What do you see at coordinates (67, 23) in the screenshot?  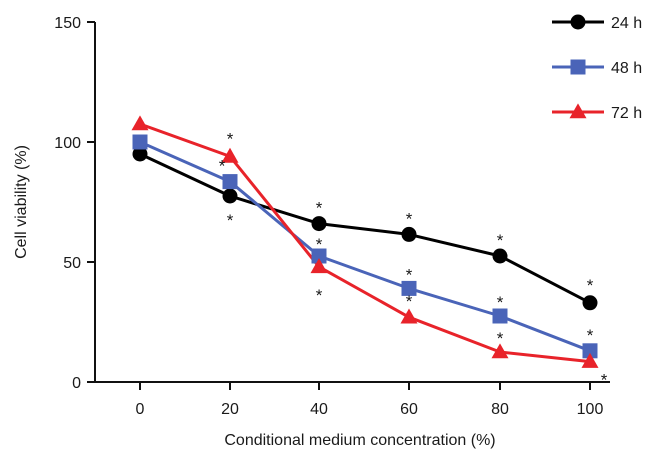 I see `y-tick-label-150: 150` at bounding box center [67, 23].